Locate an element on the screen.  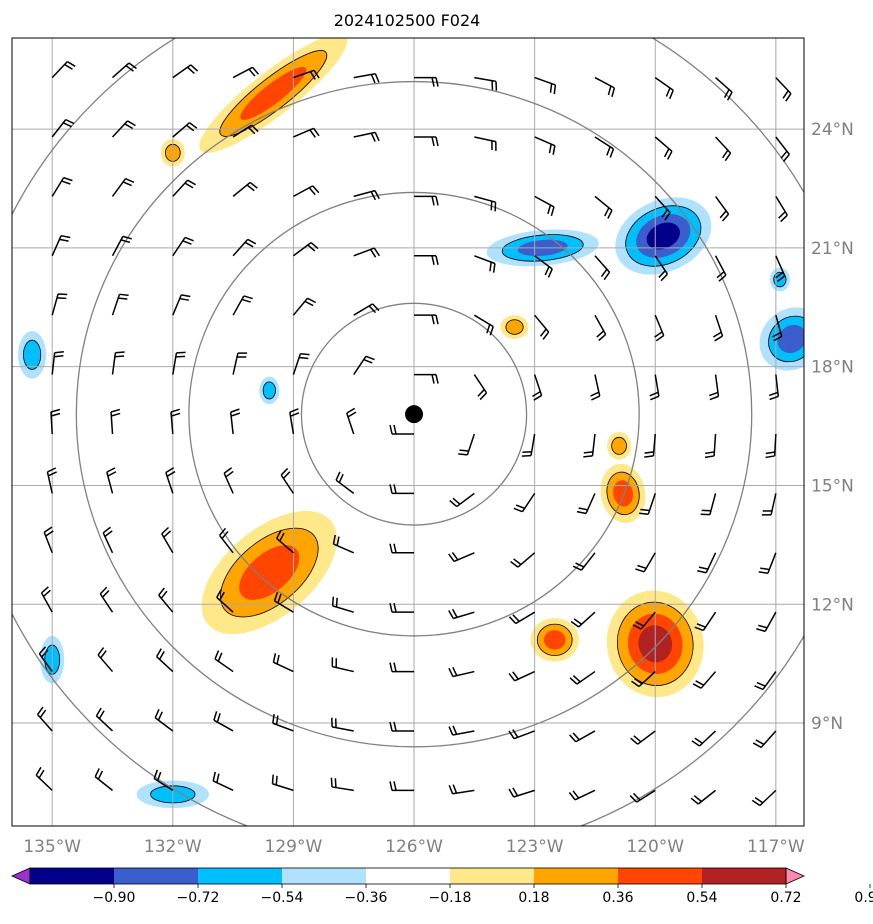
lon-tick-label: 126°W is located at coordinates (414, 847).